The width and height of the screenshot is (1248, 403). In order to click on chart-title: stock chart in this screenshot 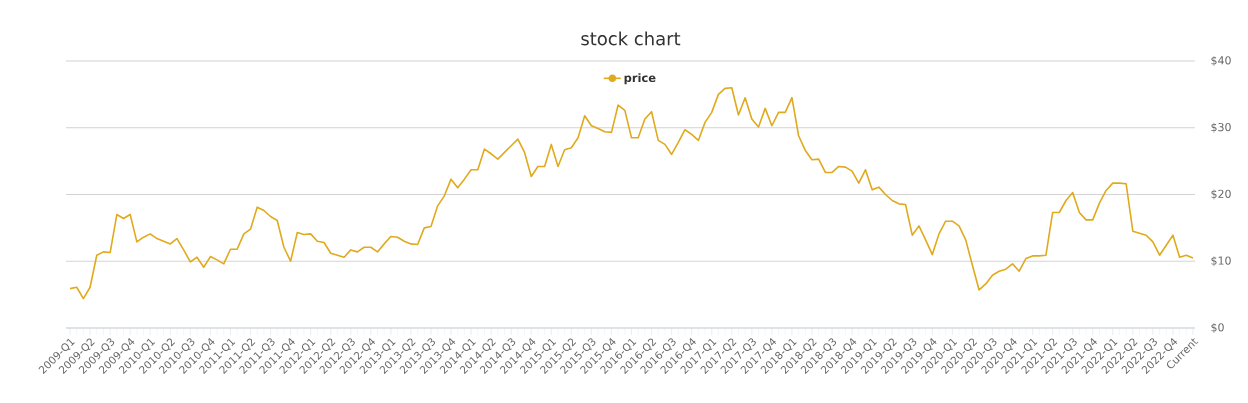, I will do `click(631, 38)`.